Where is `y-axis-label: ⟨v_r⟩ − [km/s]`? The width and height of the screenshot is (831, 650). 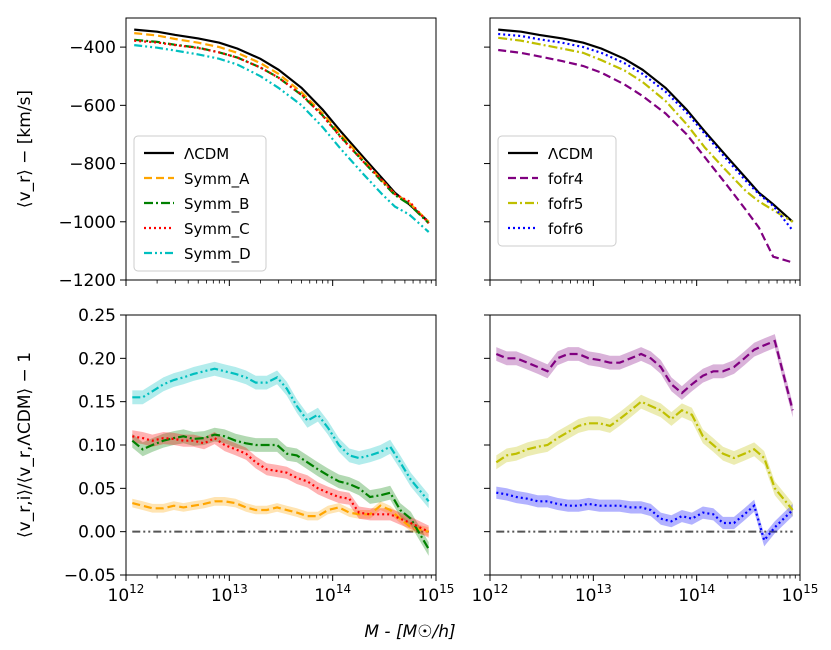
y-axis-label: ⟨v_r⟩ − [km/s] is located at coordinates (25, 149).